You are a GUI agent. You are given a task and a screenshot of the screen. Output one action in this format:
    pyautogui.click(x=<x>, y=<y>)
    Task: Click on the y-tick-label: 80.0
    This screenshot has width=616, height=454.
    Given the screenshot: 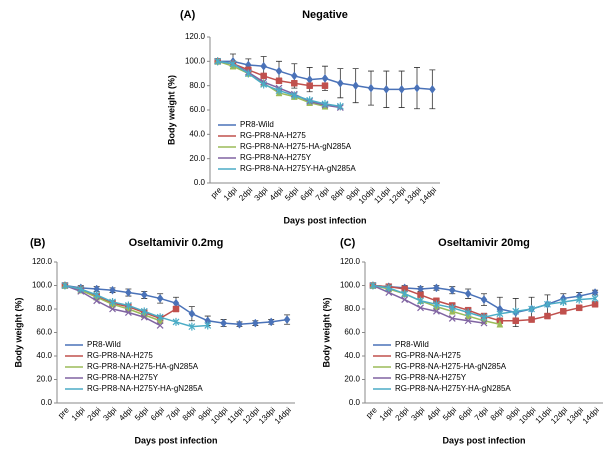 What is the action you would take?
    pyautogui.click(x=197, y=85)
    